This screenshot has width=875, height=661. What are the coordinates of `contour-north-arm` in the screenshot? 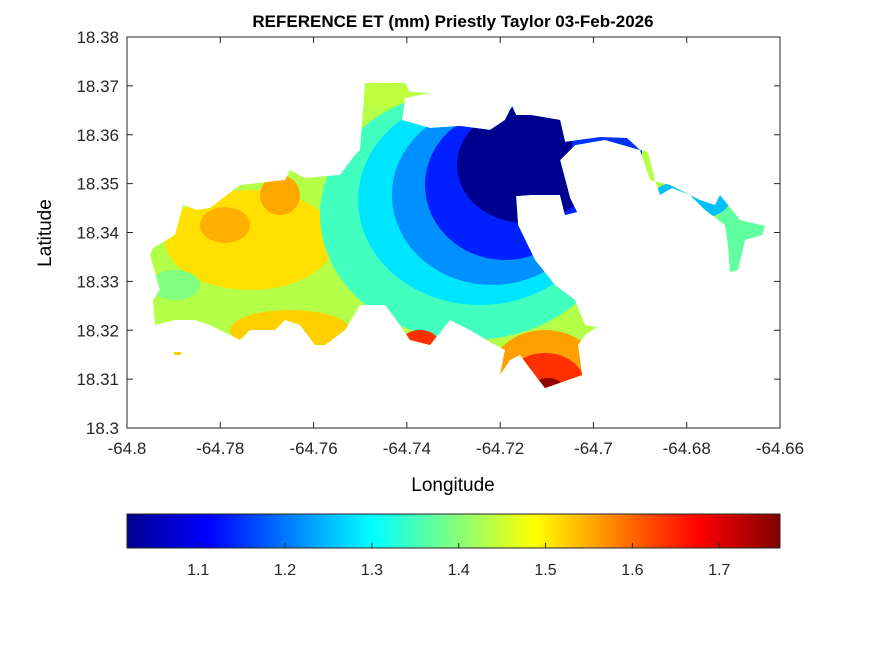 It's located at (385, 95).